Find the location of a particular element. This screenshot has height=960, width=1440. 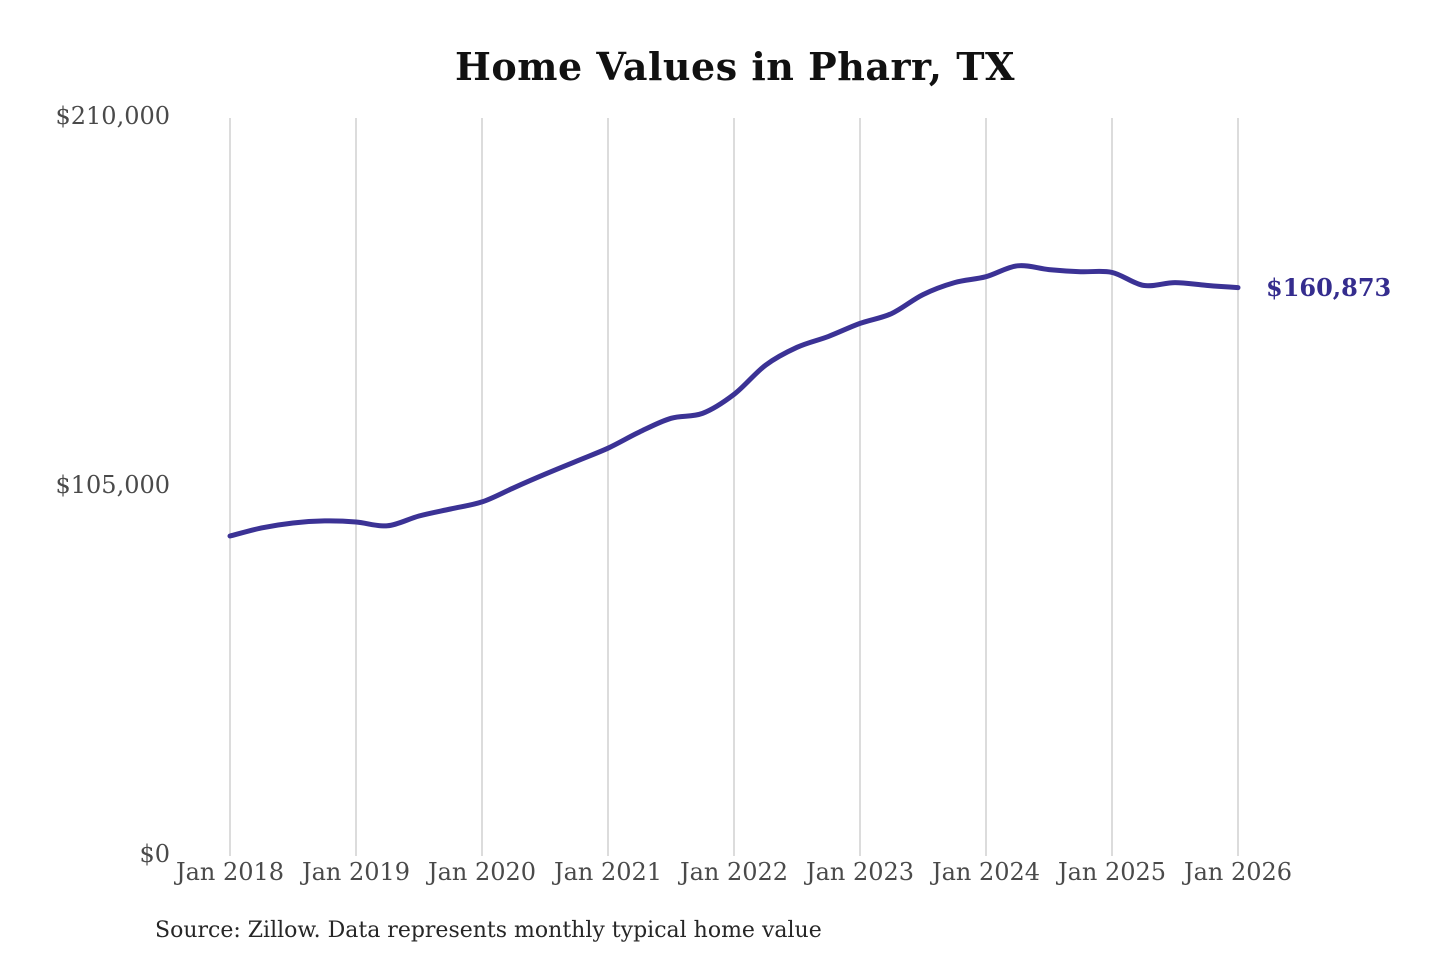

x-axis-tick-label: Jan 2022 is located at coordinates (734, 872).